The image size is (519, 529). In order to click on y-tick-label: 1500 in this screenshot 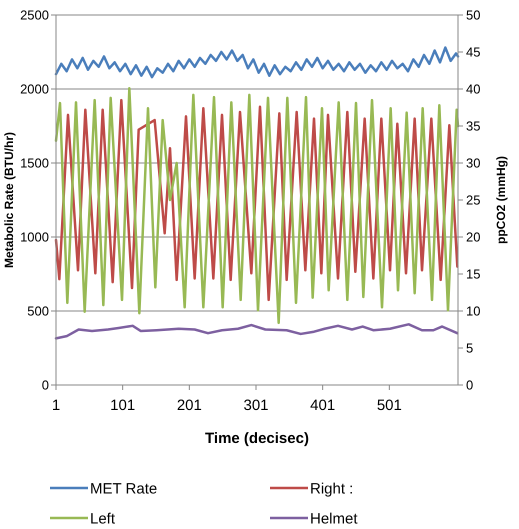, I will do `click(34, 163)`.